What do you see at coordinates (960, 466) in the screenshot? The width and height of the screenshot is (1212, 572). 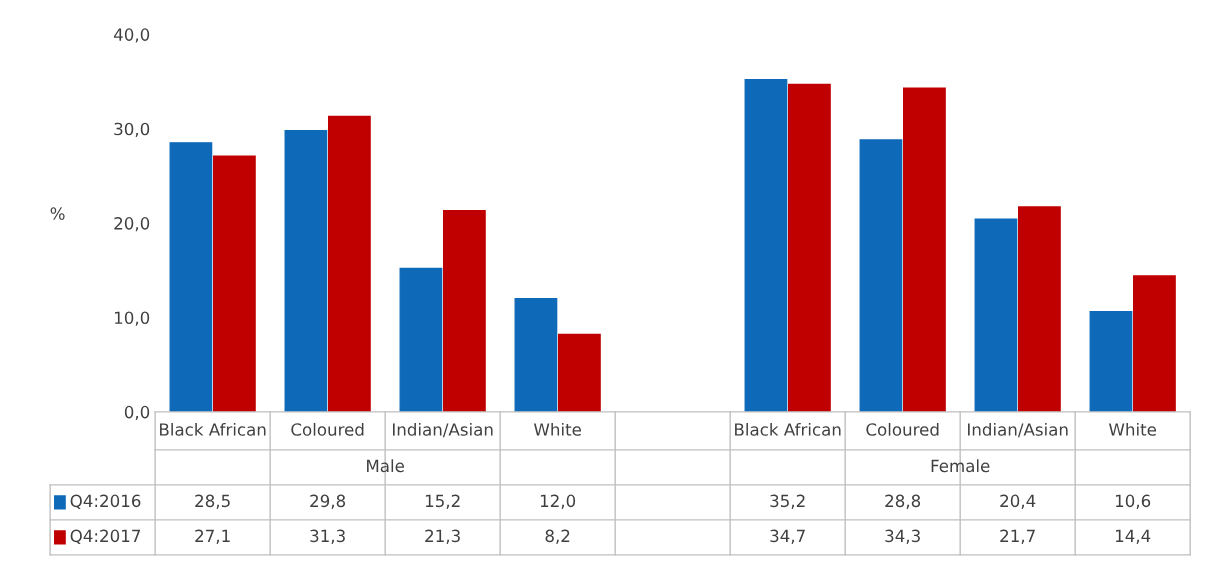 I see `text: Female` at bounding box center [960, 466].